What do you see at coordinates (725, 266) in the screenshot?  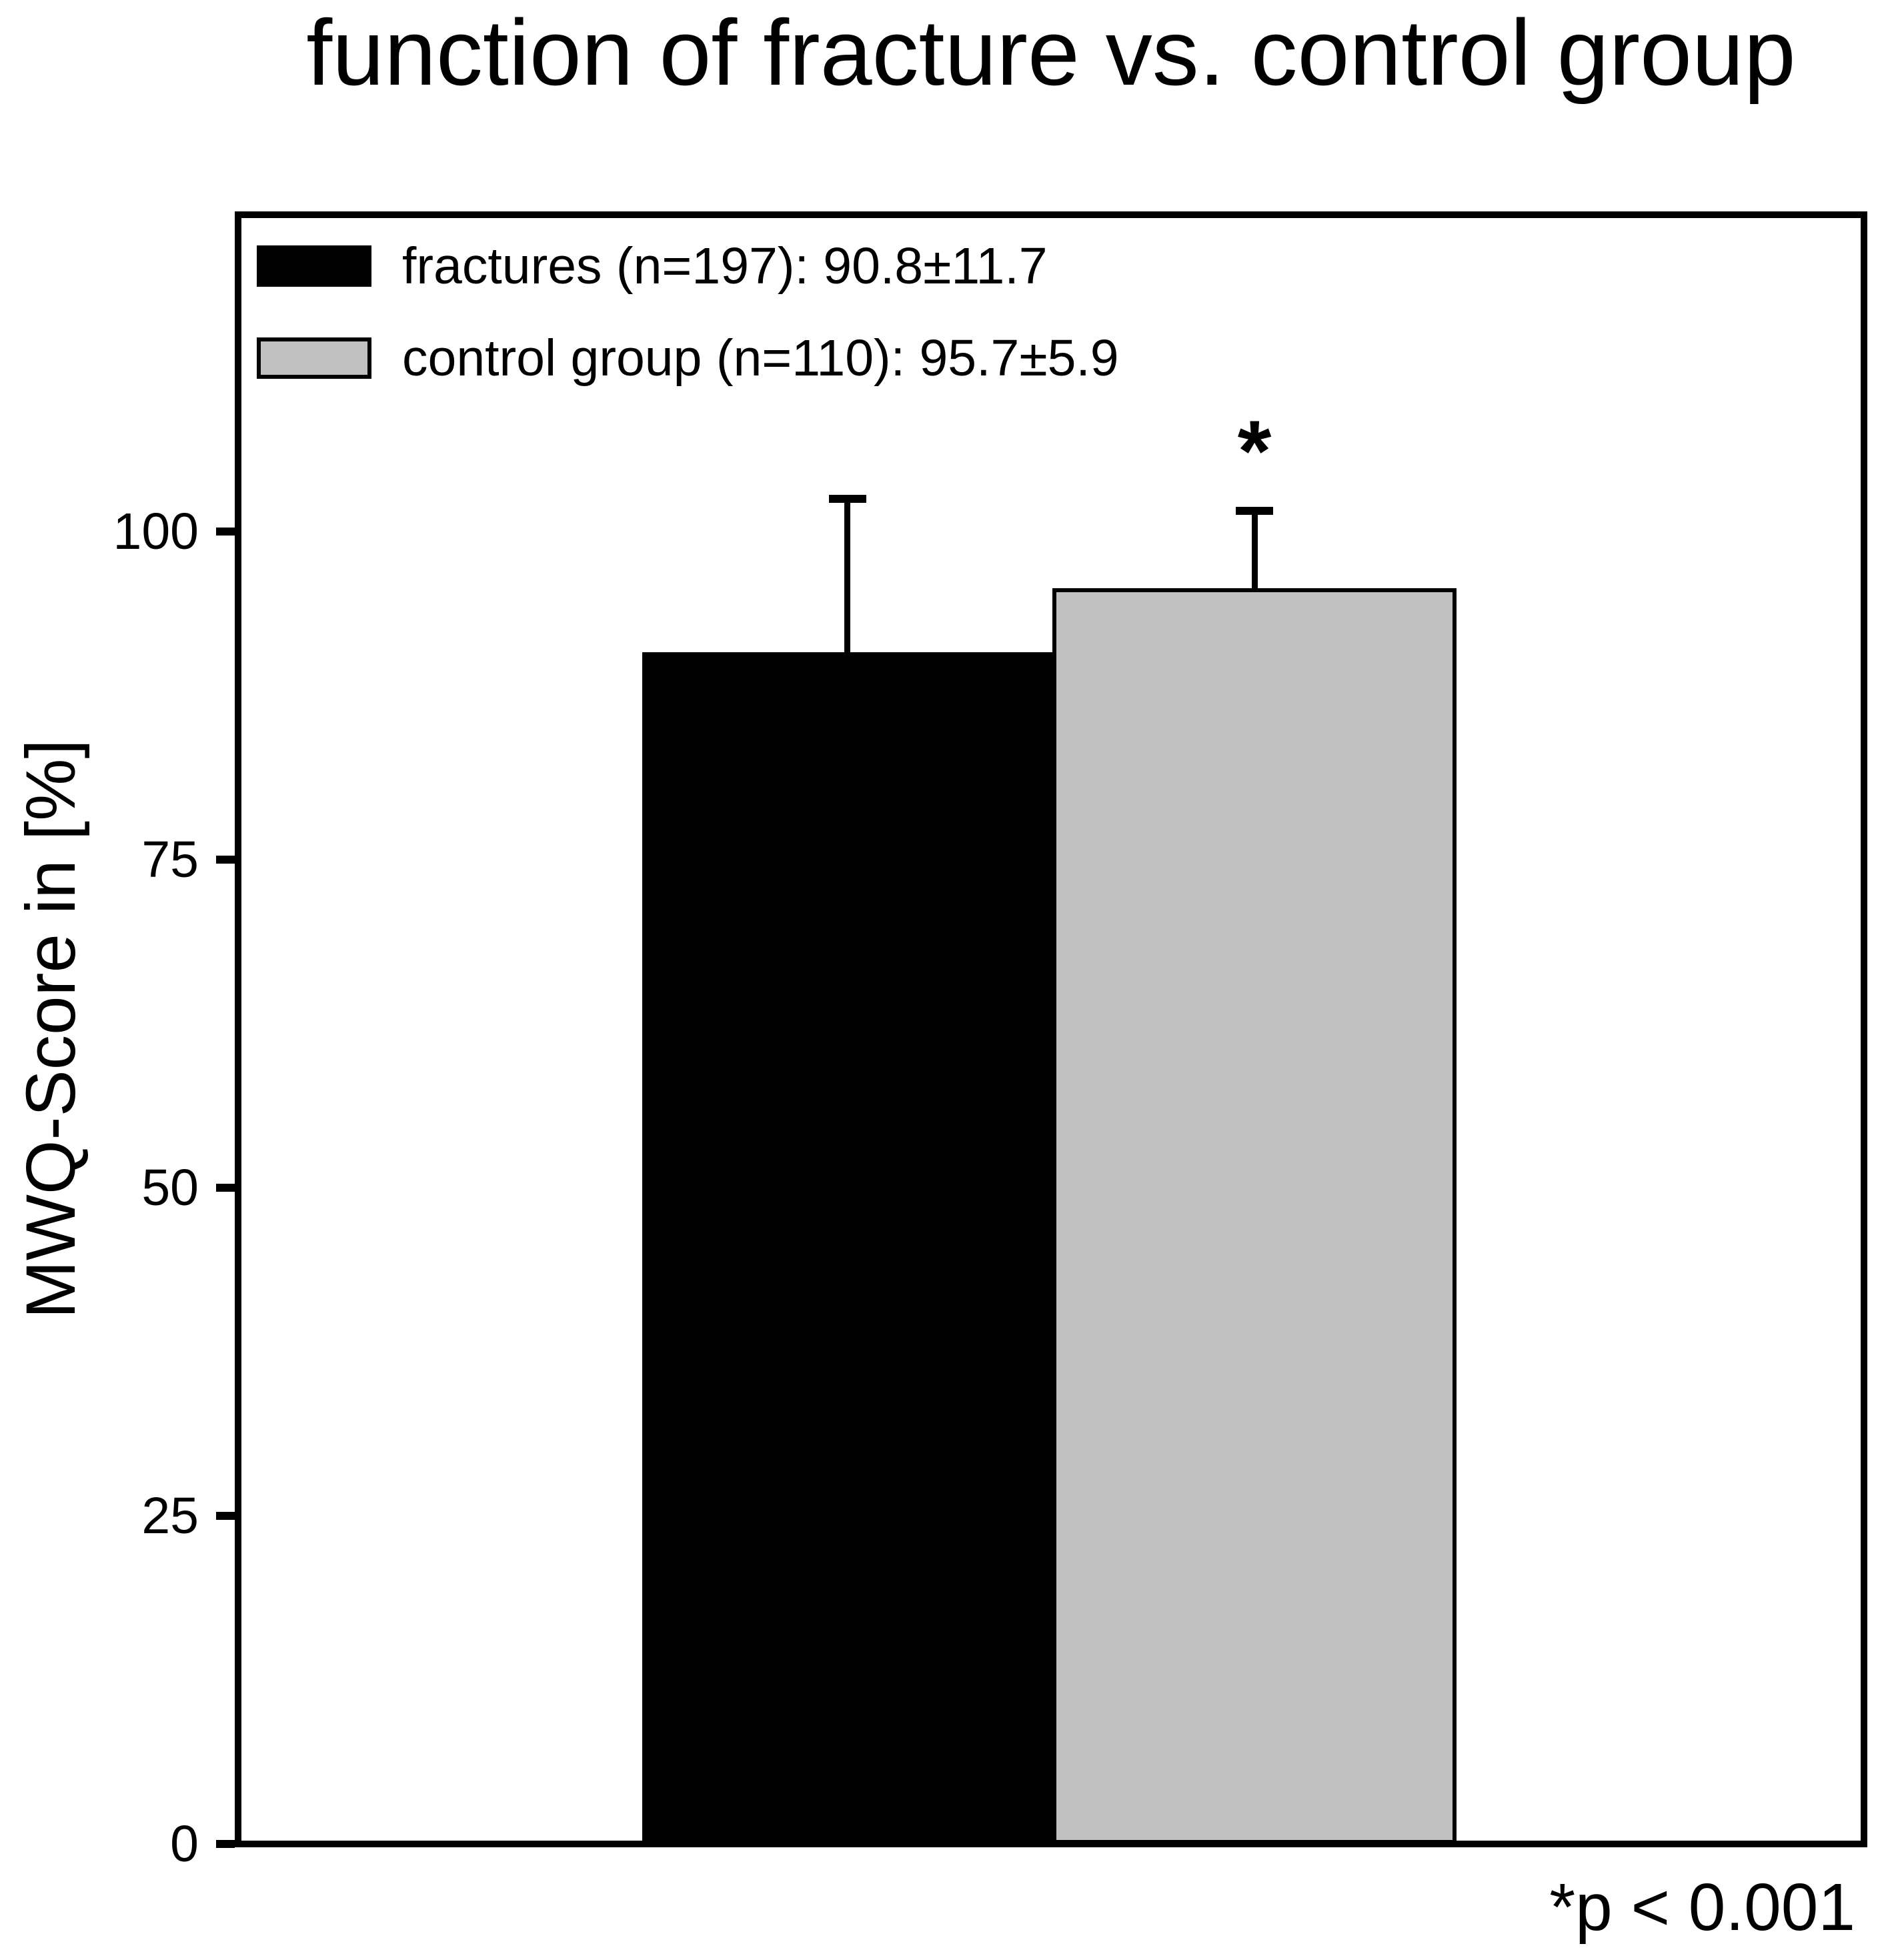 I see `legend-label-fractures: fractures (n=197): 90.8±11.7` at bounding box center [725, 266].